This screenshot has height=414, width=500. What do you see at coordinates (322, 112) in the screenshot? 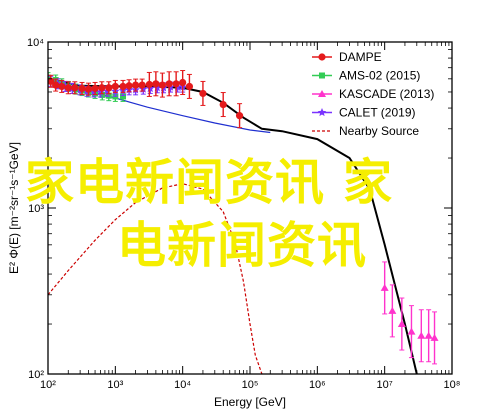
I see `legend-calet-2019-marker` at bounding box center [322, 112].